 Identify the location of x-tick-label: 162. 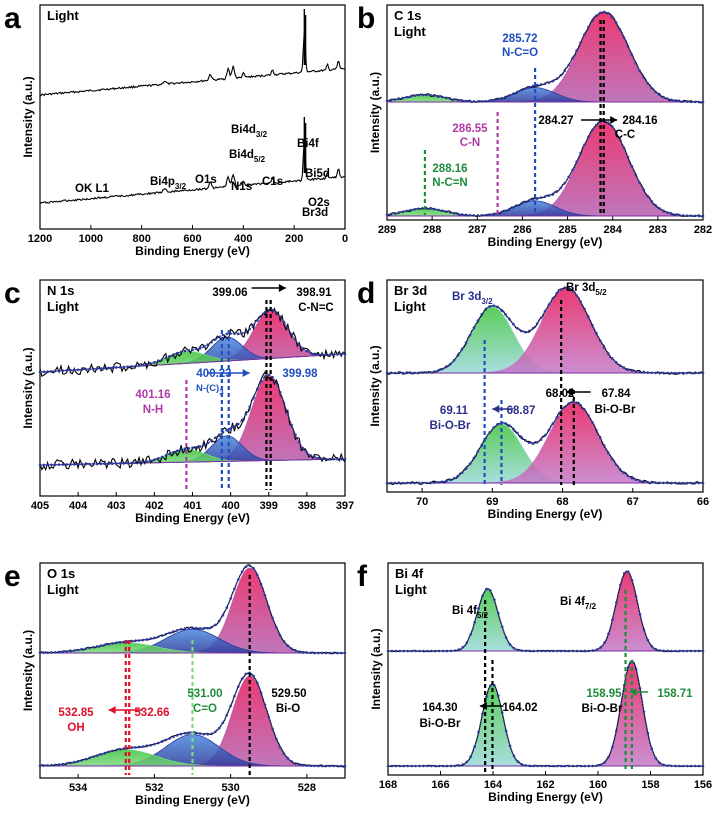
(545, 785).